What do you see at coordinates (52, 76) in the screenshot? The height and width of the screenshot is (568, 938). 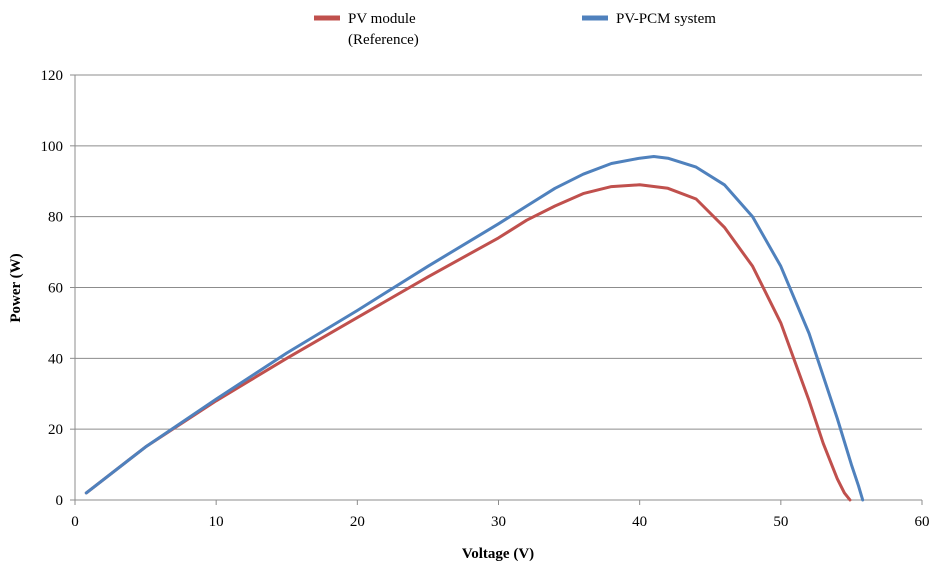 I see `y-tick-label-120: 120` at bounding box center [52, 76].